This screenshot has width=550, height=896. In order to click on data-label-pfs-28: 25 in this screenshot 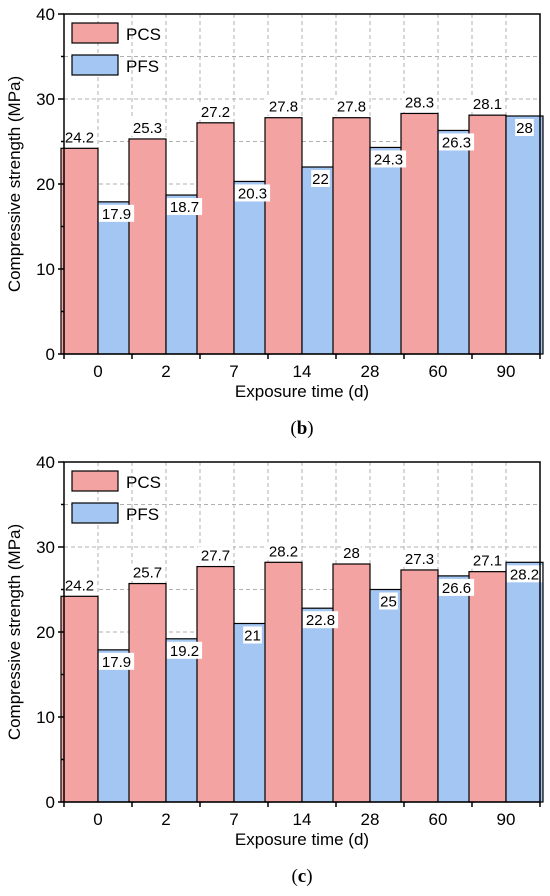, I will do `click(388, 602)`.